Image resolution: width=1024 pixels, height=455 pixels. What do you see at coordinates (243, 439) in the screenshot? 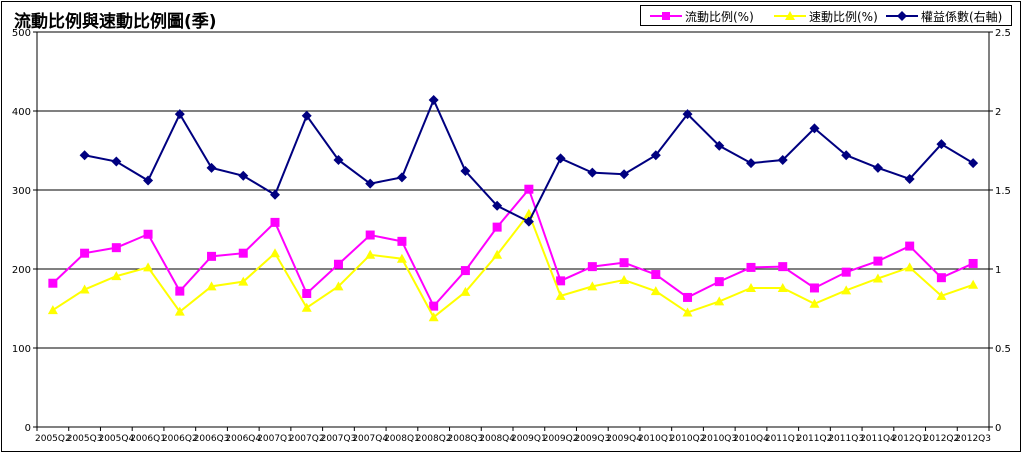
I see `x-tick-label-6: 2006Q4` at bounding box center [243, 439].